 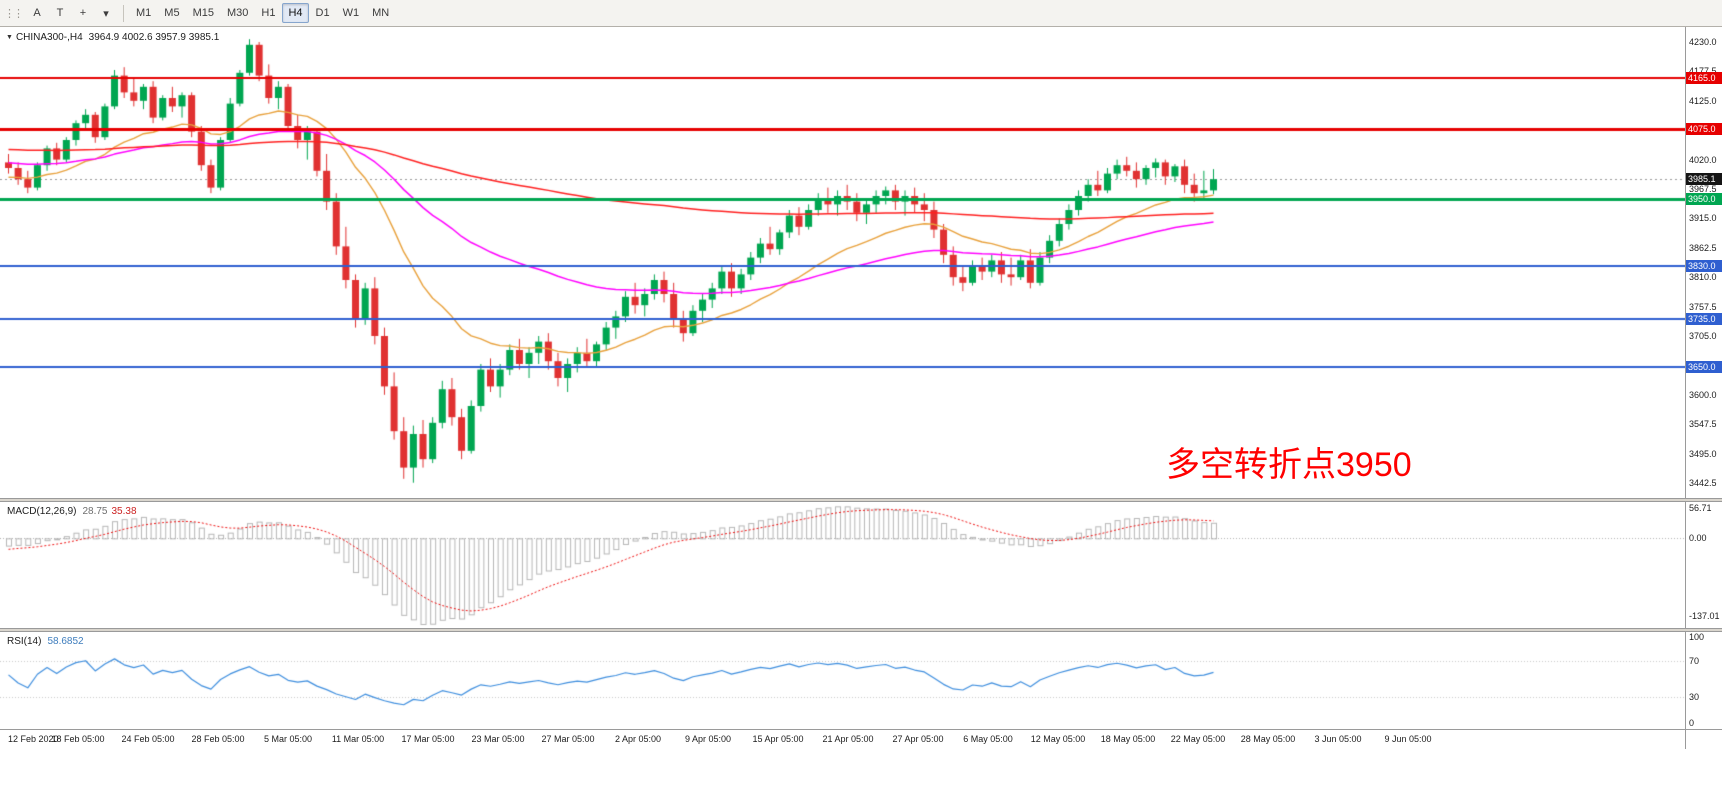 What do you see at coordinates (1703, 565) in the screenshot?
I see `macd-scale: 56.71 0.00 -137.01` at bounding box center [1703, 565].